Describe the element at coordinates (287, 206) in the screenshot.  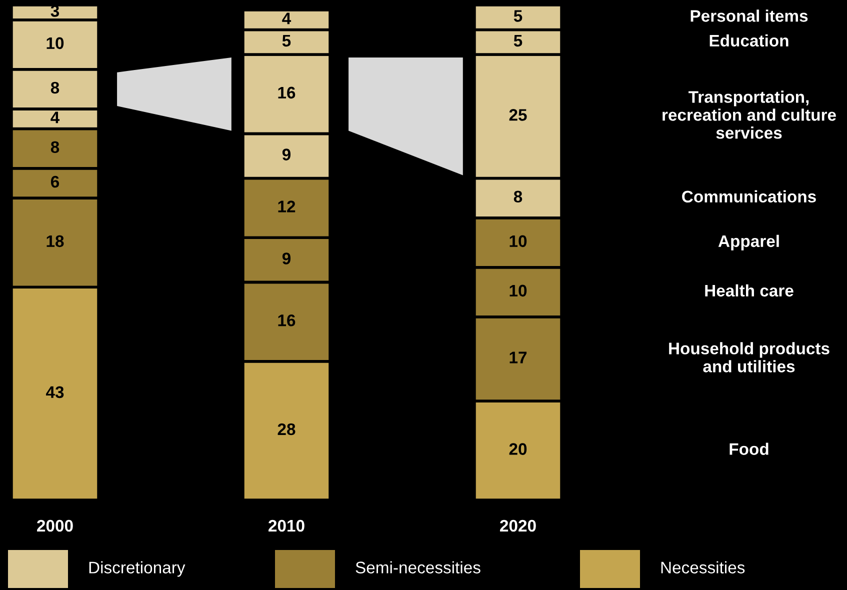
I see `data-label: 12` at that location.